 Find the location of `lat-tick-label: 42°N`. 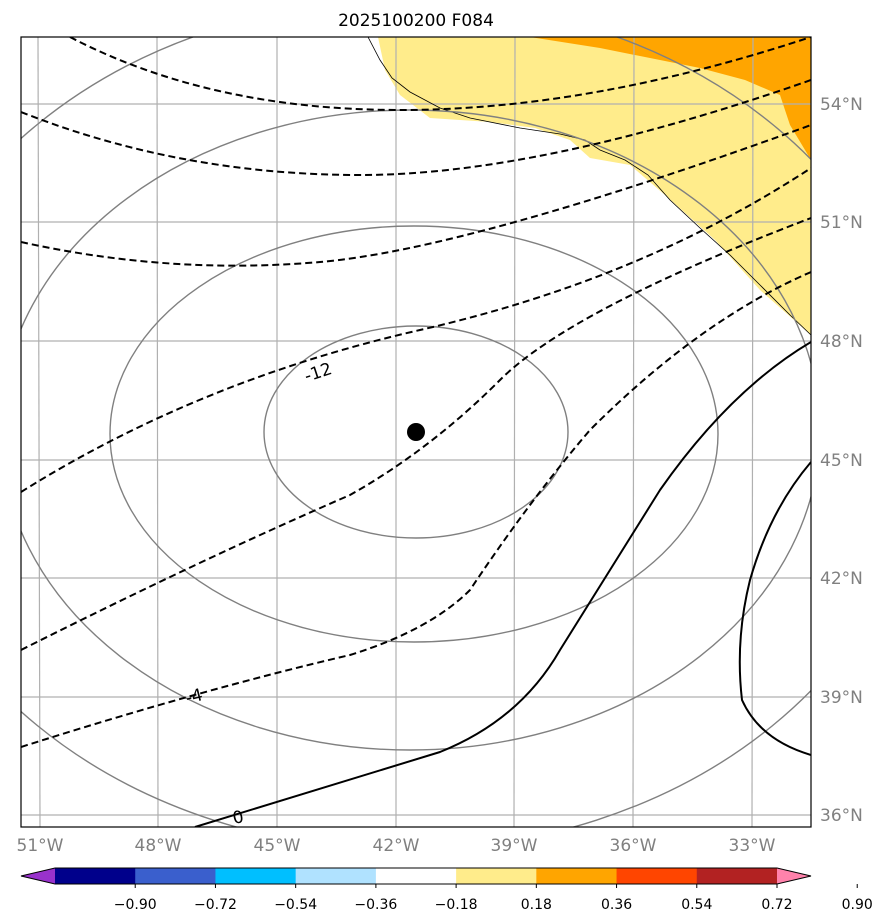

lat-tick-label: 42°N is located at coordinates (841, 579).